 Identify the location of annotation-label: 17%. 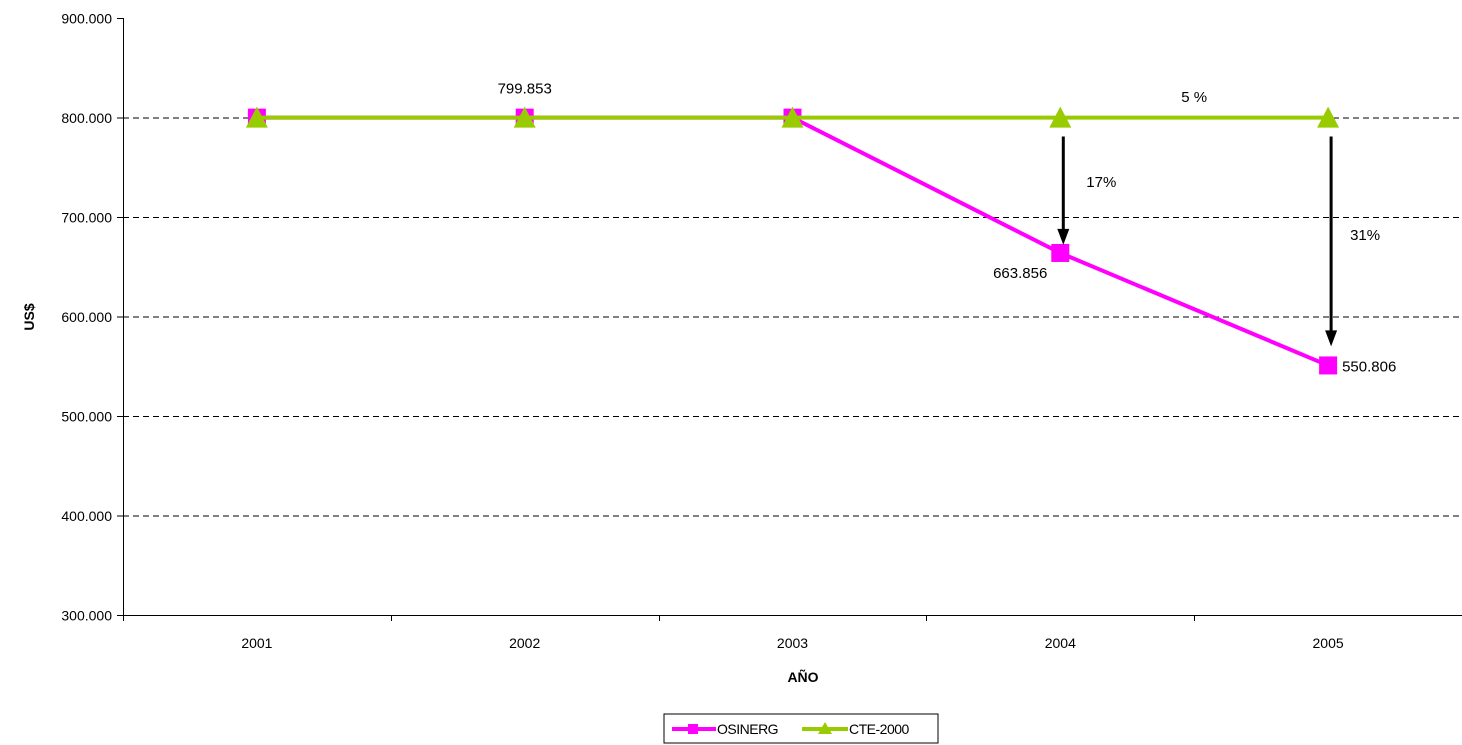
(1101, 182).